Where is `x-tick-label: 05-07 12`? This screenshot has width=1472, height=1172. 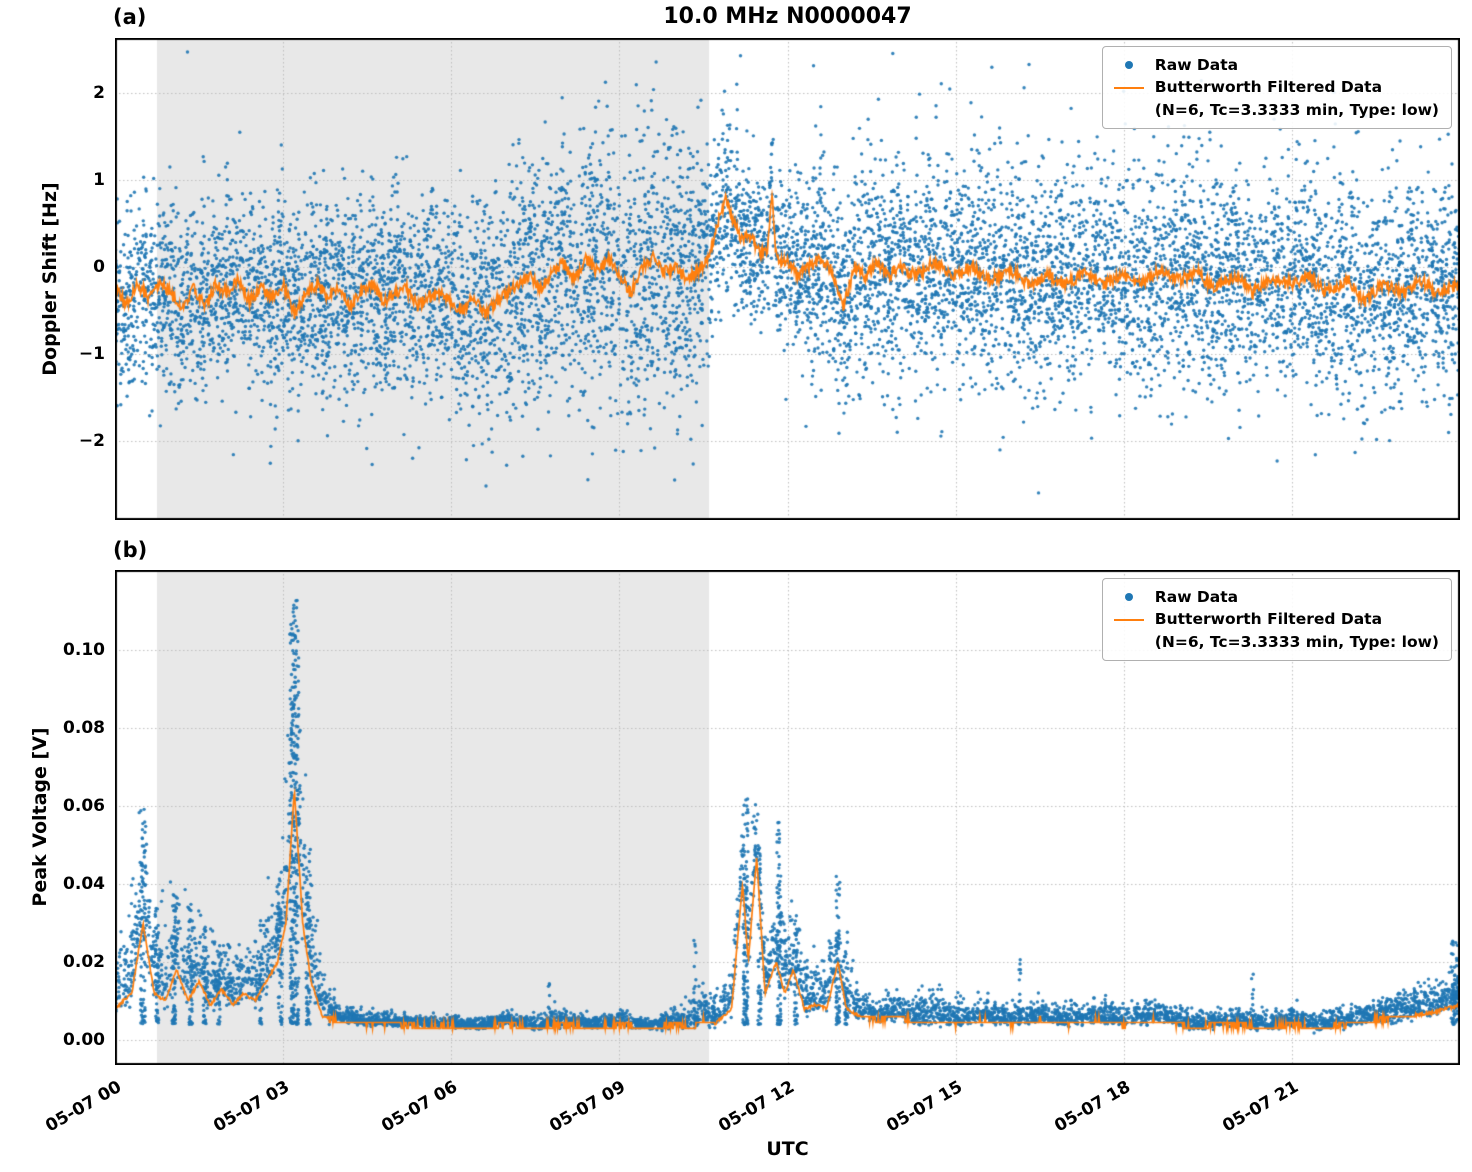
x-tick-label: 05-07 12 is located at coordinates (756, 1107).